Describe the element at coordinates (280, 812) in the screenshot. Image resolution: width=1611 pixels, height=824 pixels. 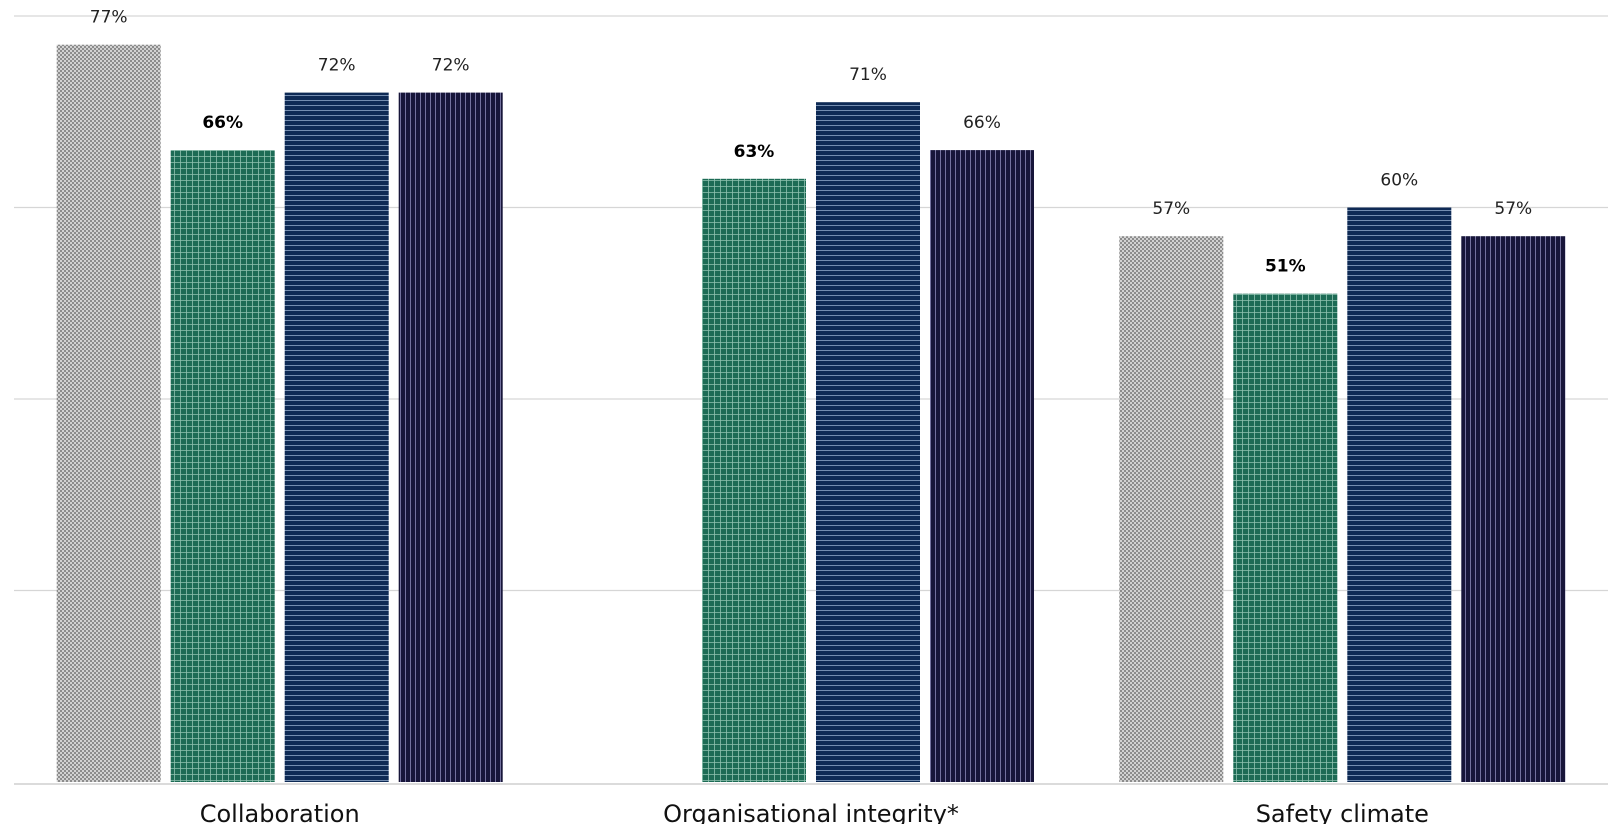
I see `x-tick-label: Collaboration` at that location.